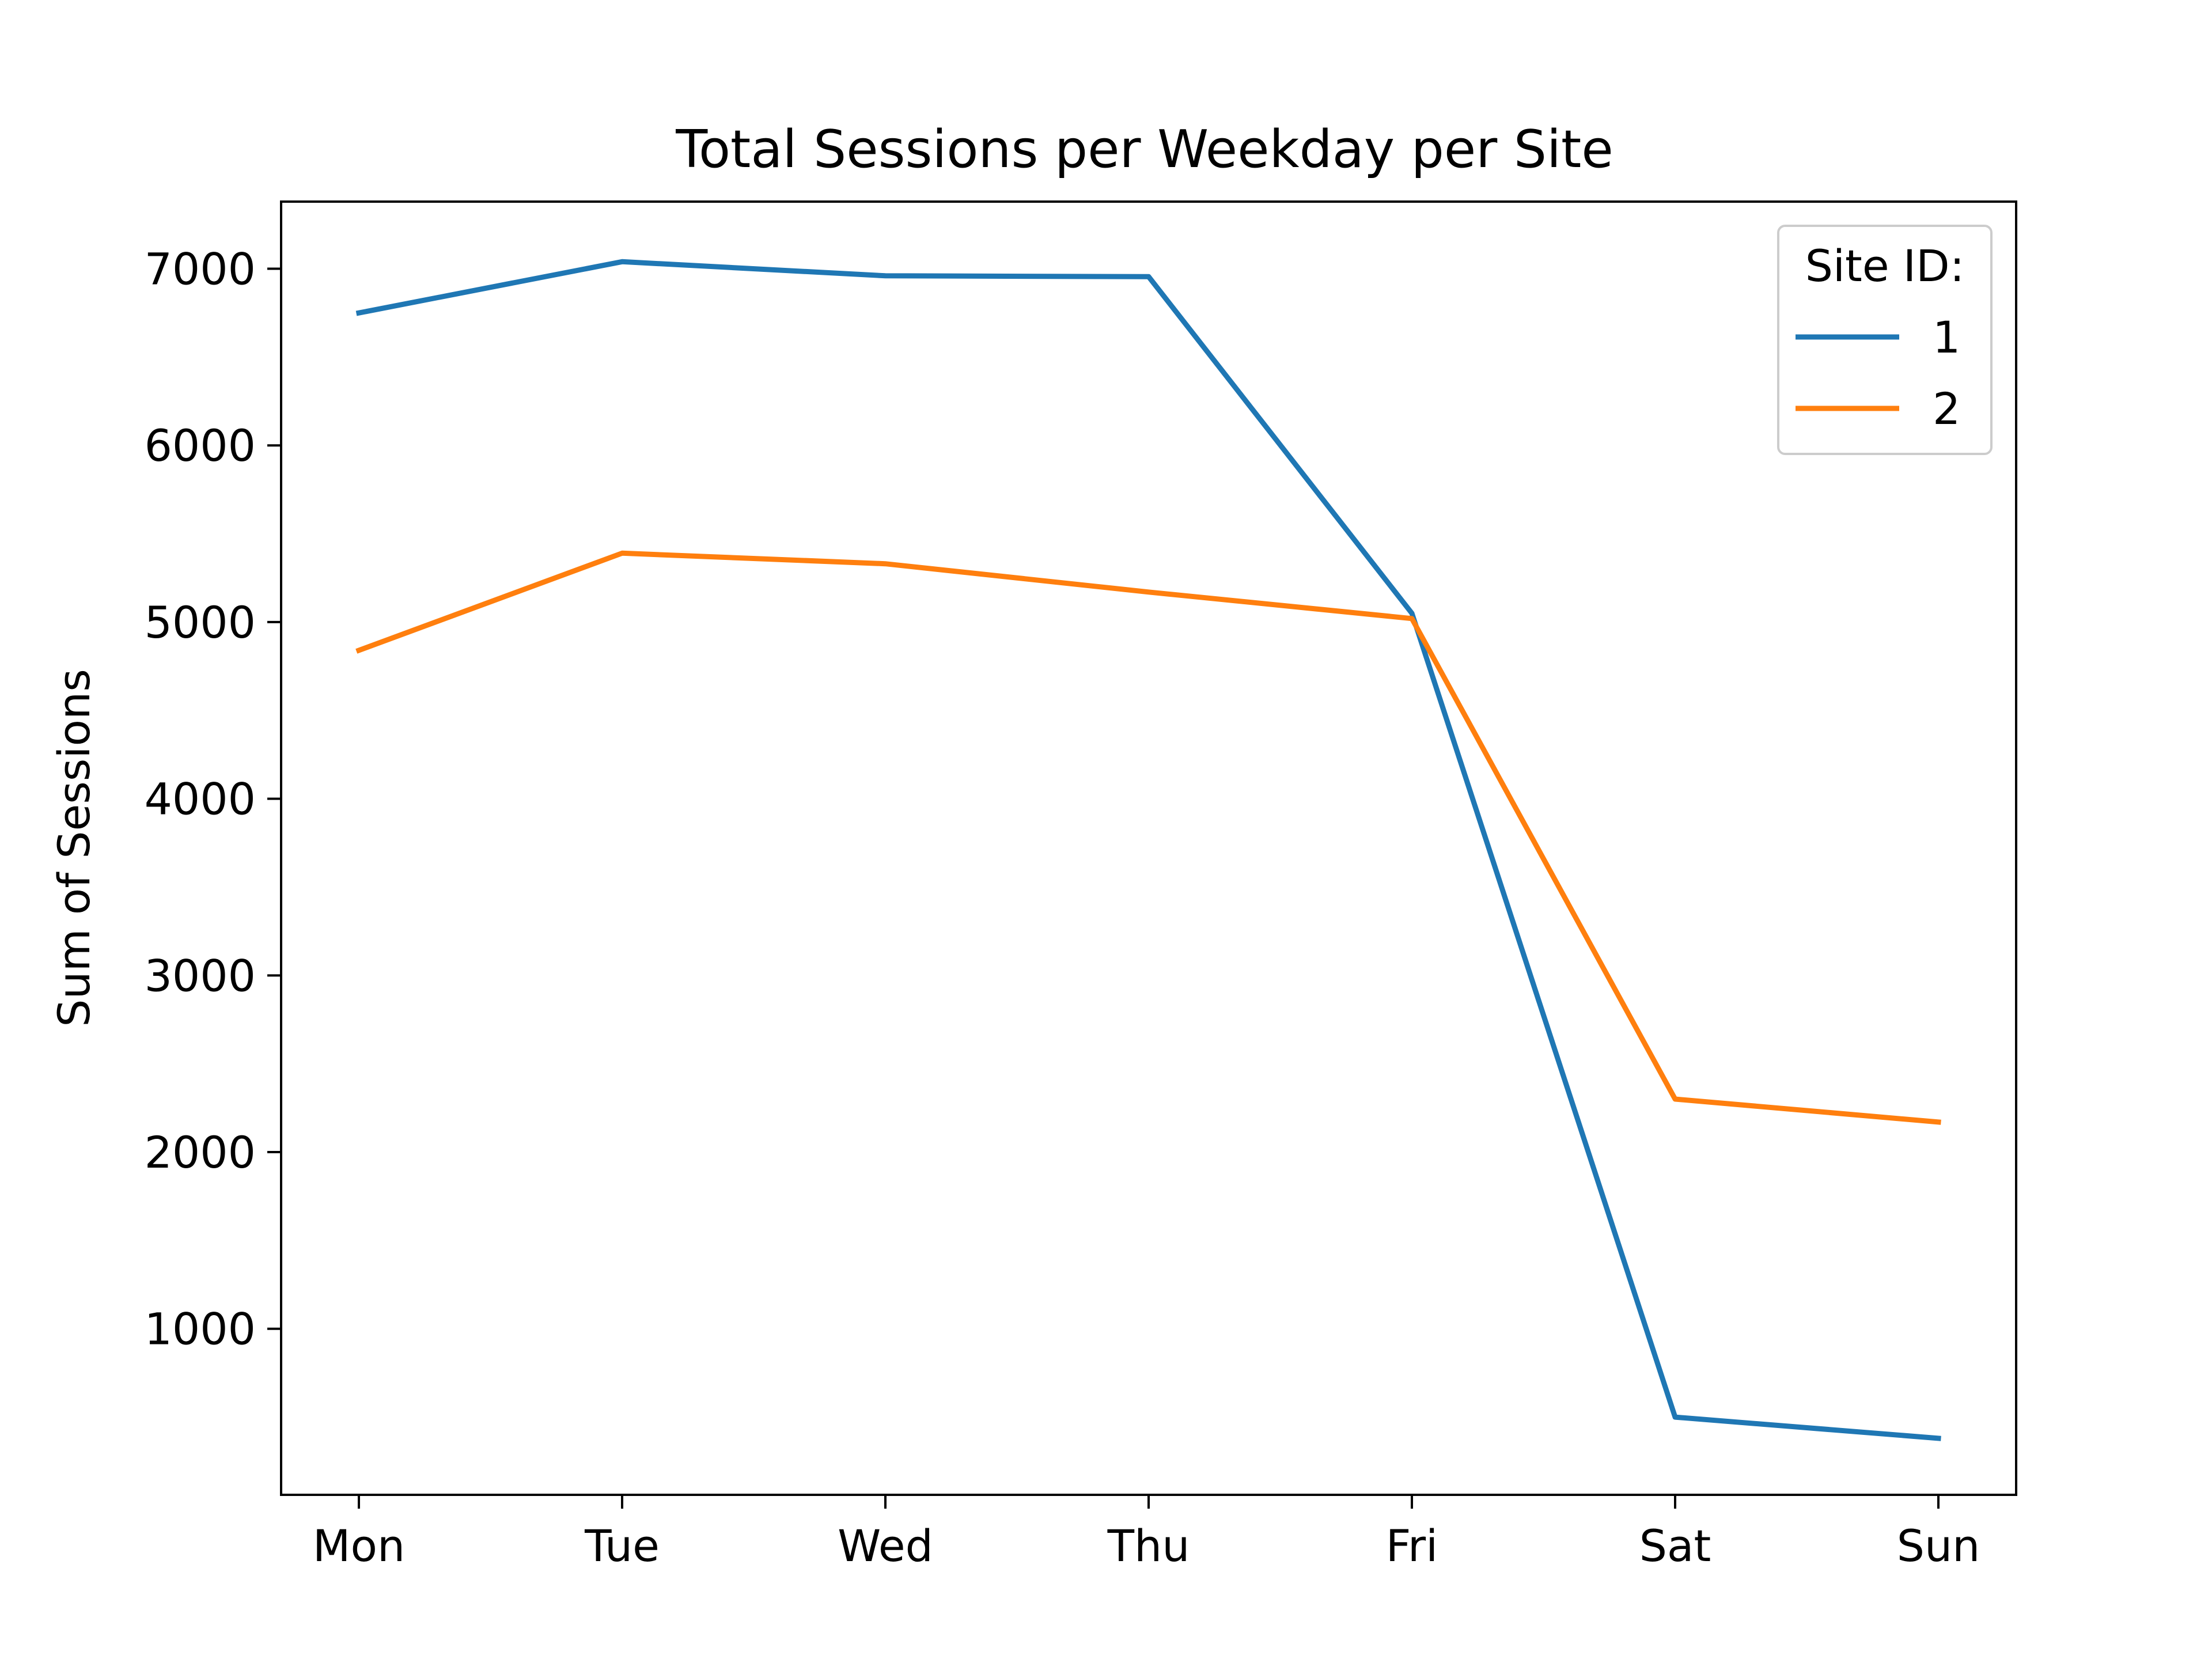  I want to click on y-tick-label: 3000, so click(200, 975).